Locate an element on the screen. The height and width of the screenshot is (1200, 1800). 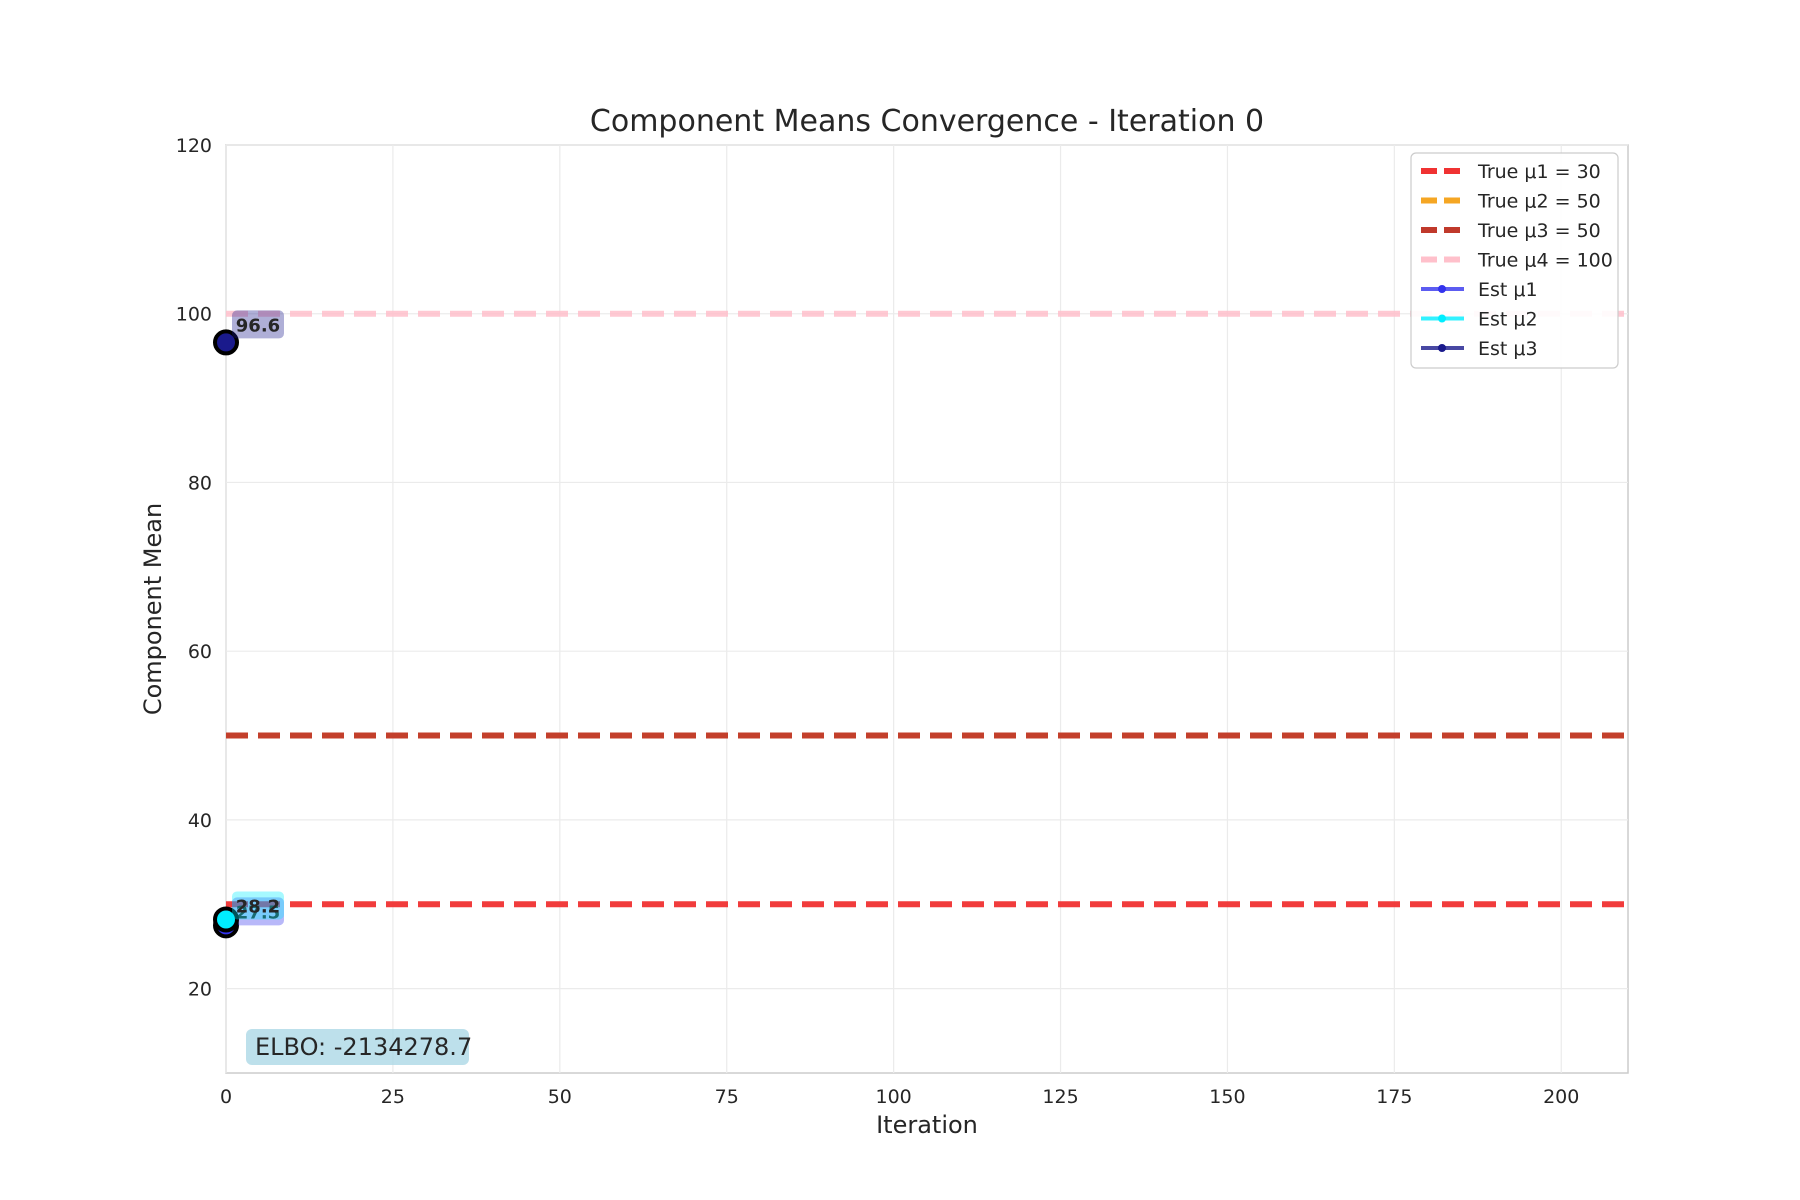
legend-label: True μ4 = 100 is located at coordinates (1545, 261).